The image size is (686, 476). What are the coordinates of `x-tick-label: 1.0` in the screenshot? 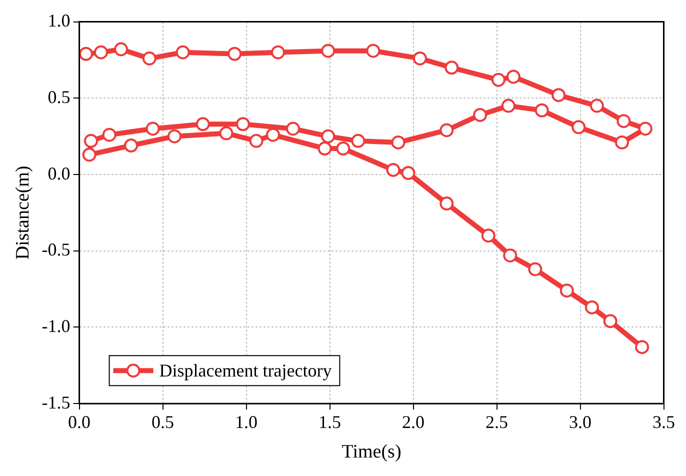 It's located at (246, 422).